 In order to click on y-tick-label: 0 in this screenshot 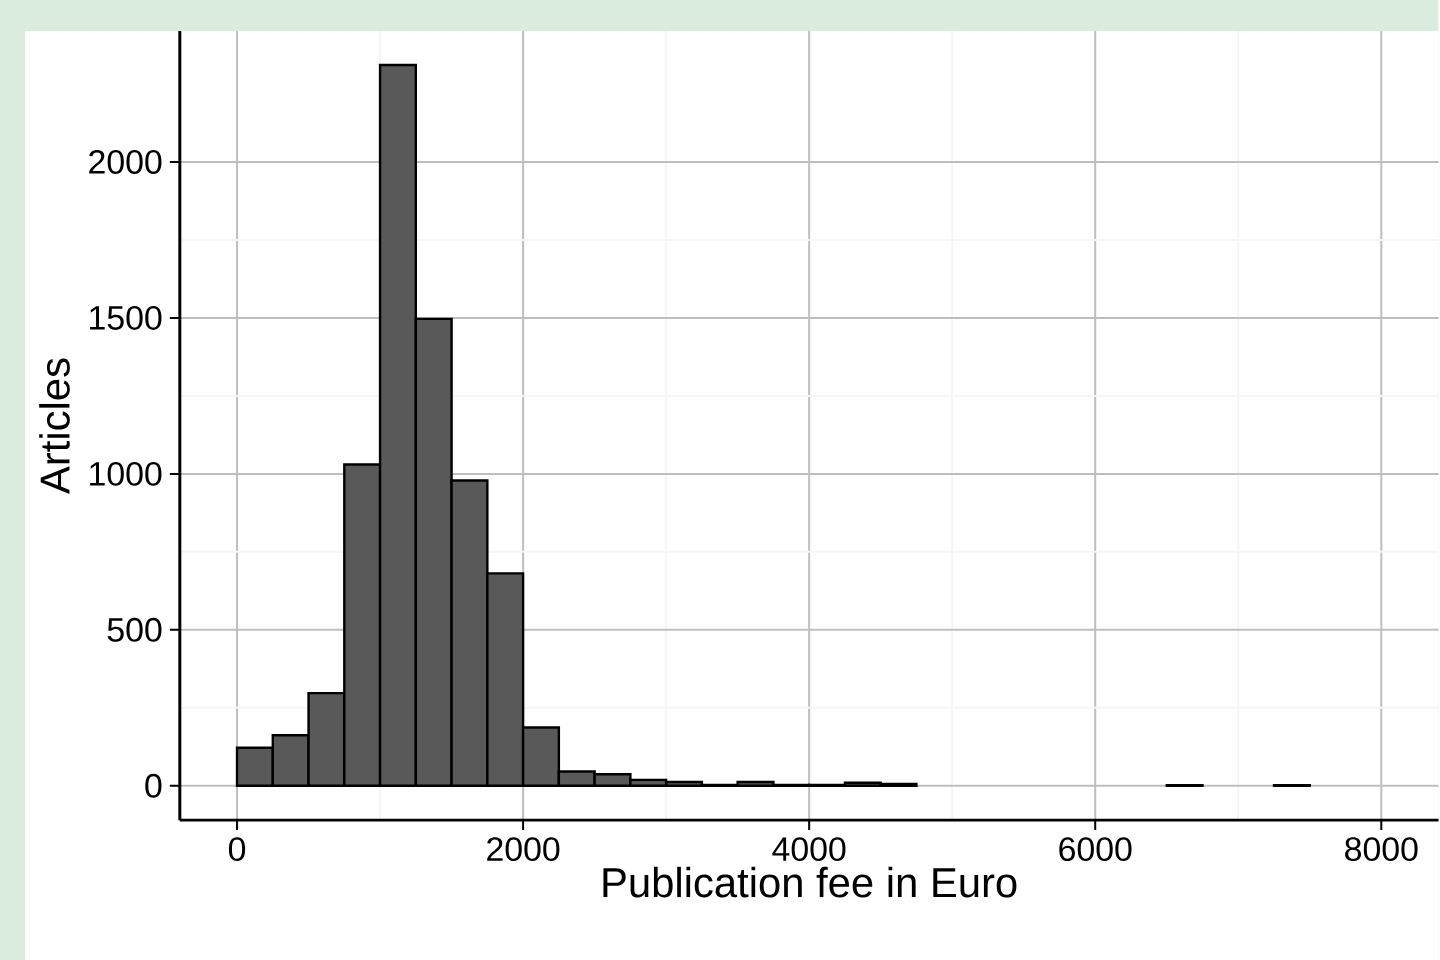, I will do `click(153, 785)`.